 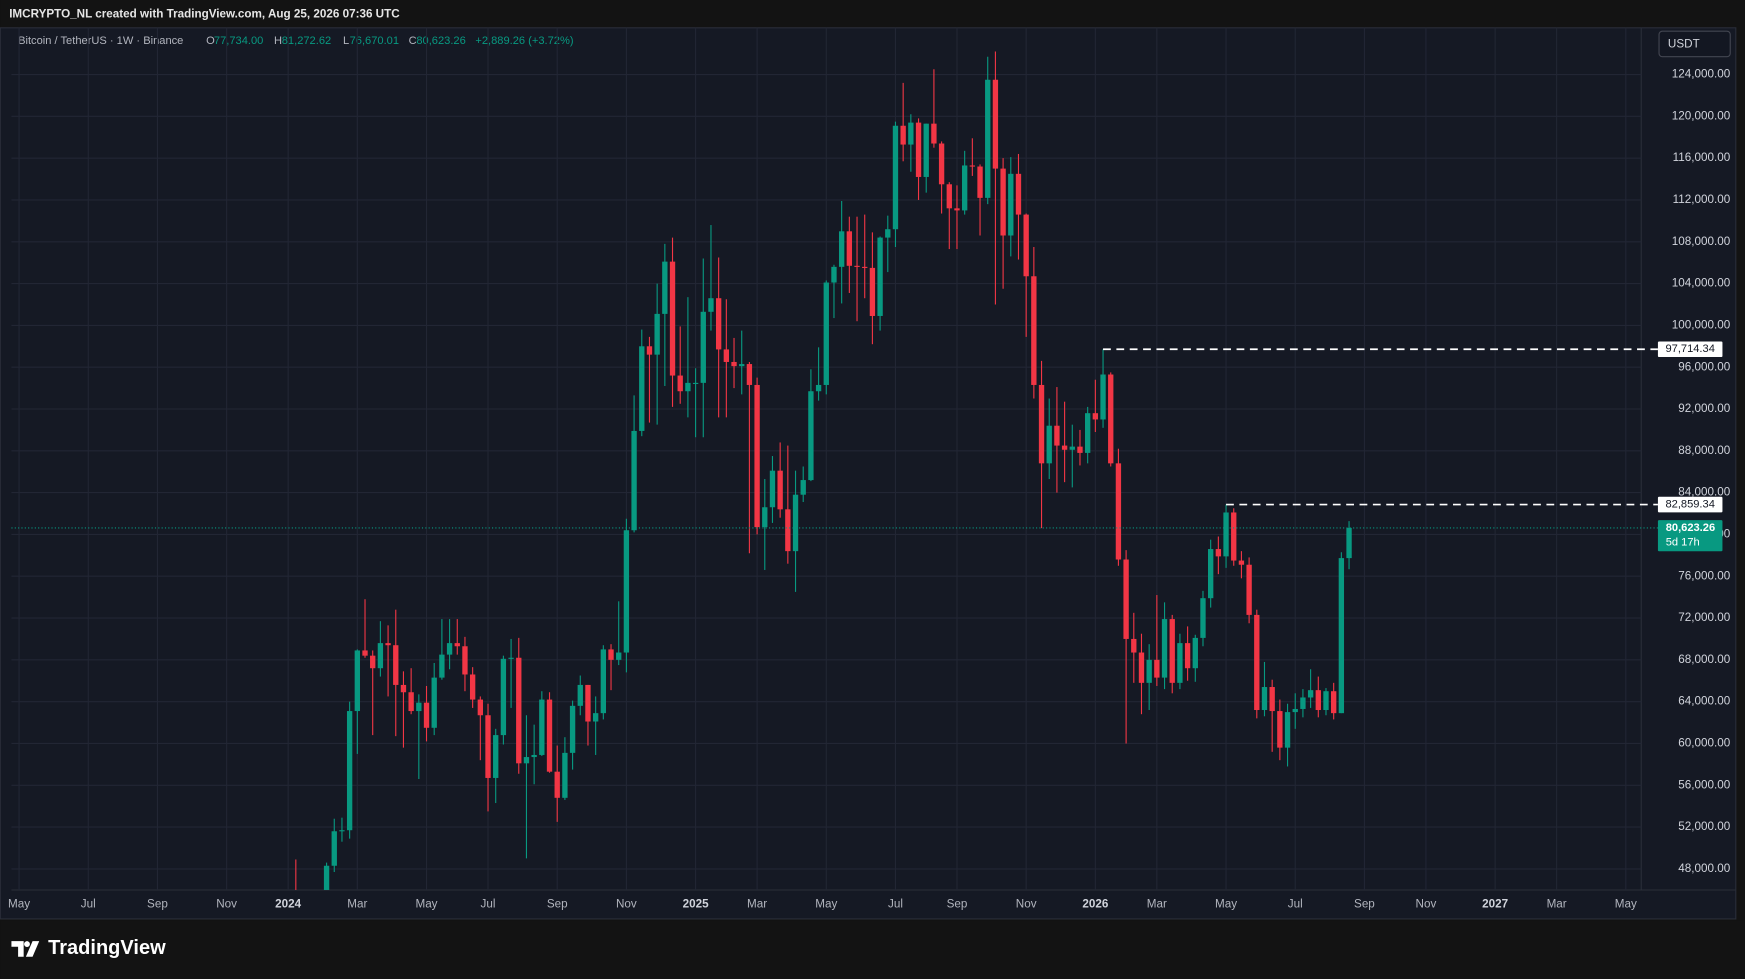 What do you see at coordinates (1684, 44) in the screenshot?
I see `currency: USDT` at bounding box center [1684, 44].